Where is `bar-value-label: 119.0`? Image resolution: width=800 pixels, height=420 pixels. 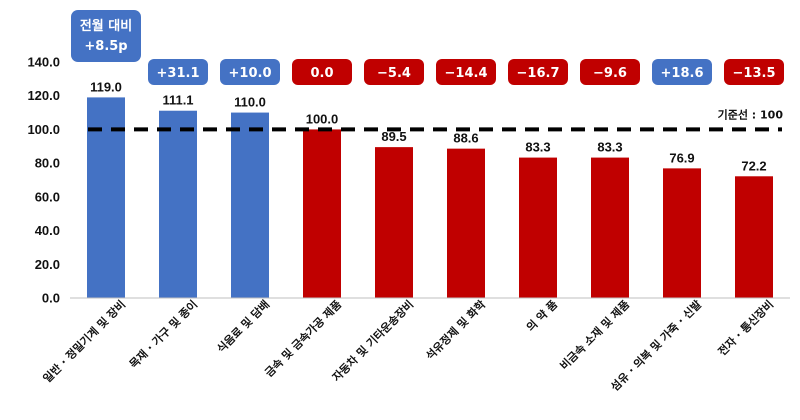 bar-value-label: 119.0 is located at coordinates (106, 86).